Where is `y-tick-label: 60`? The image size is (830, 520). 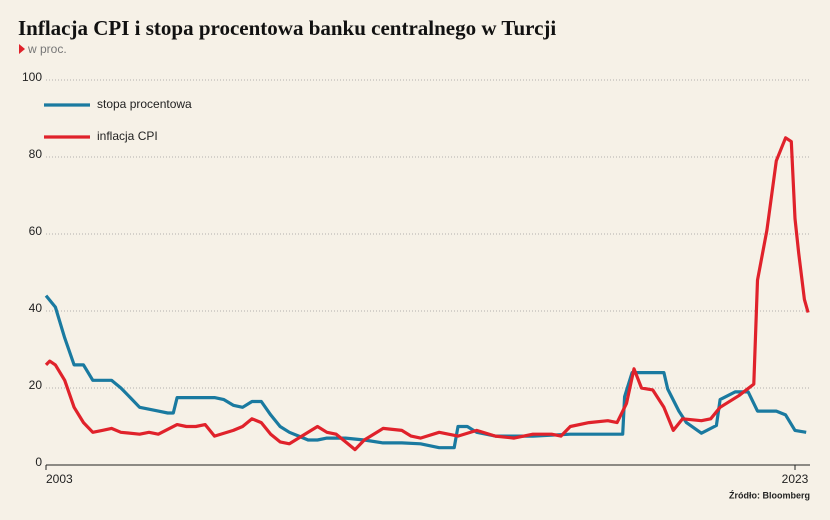 y-tick-label: 60 is located at coordinates (36, 231).